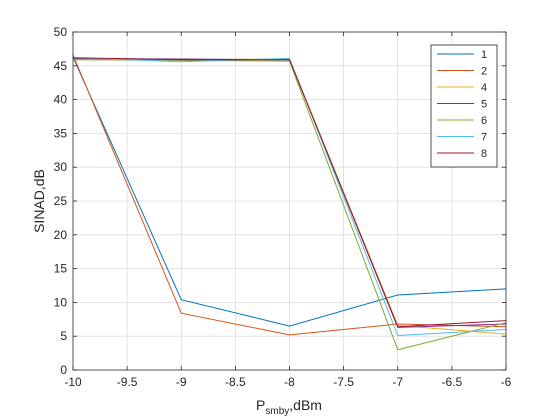 This screenshot has height=420, width=560. I want to click on x-tick-label: -8, so click(289, 382).